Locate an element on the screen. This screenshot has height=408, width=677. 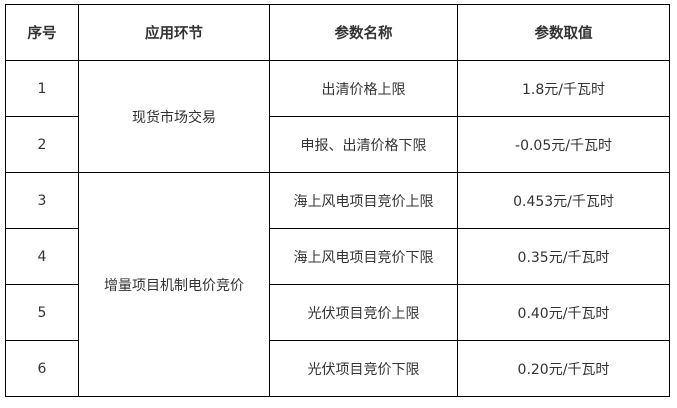
param-name: 申报、出清价格下限 is located at coordinates (363, 144).